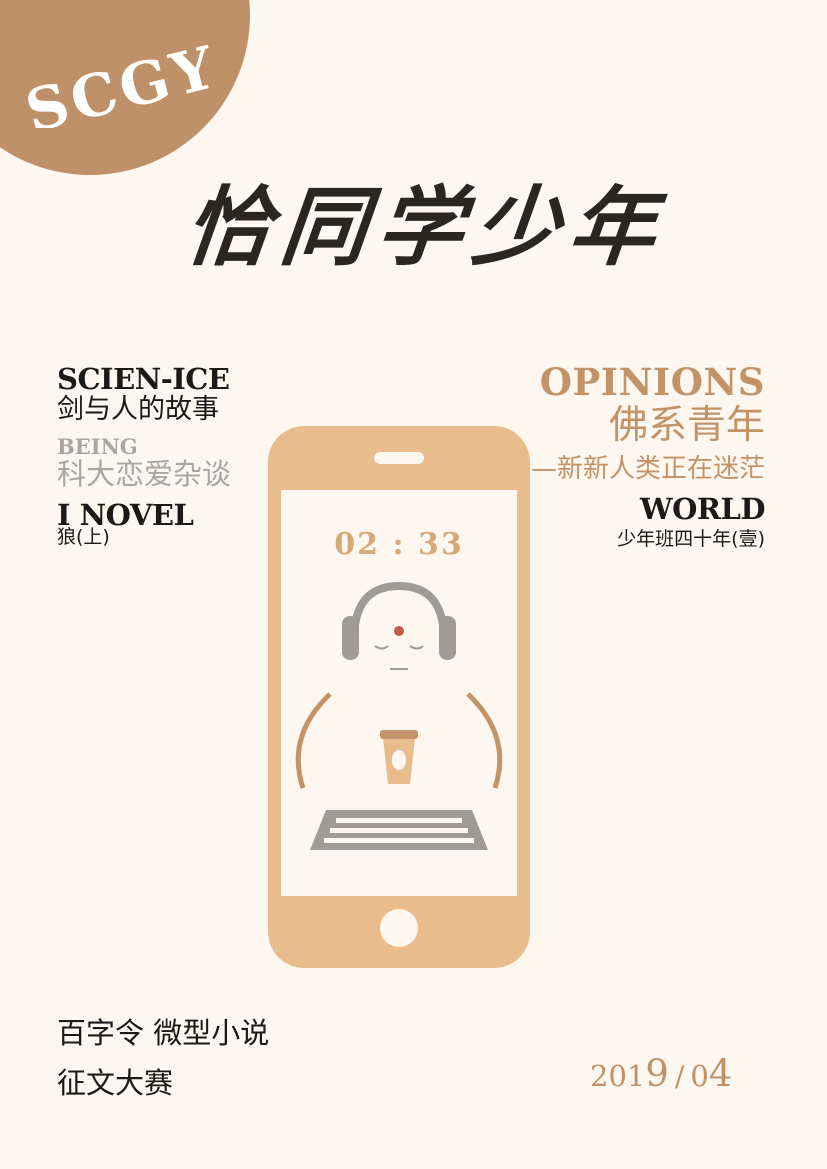 Image resolution: width=827 pixels, height=1169 pixels. What do you see at coordinates (83, 537) in the screenshot?
I see `section-novel-cn: 狼(上)` at bounding box center [83, 537].